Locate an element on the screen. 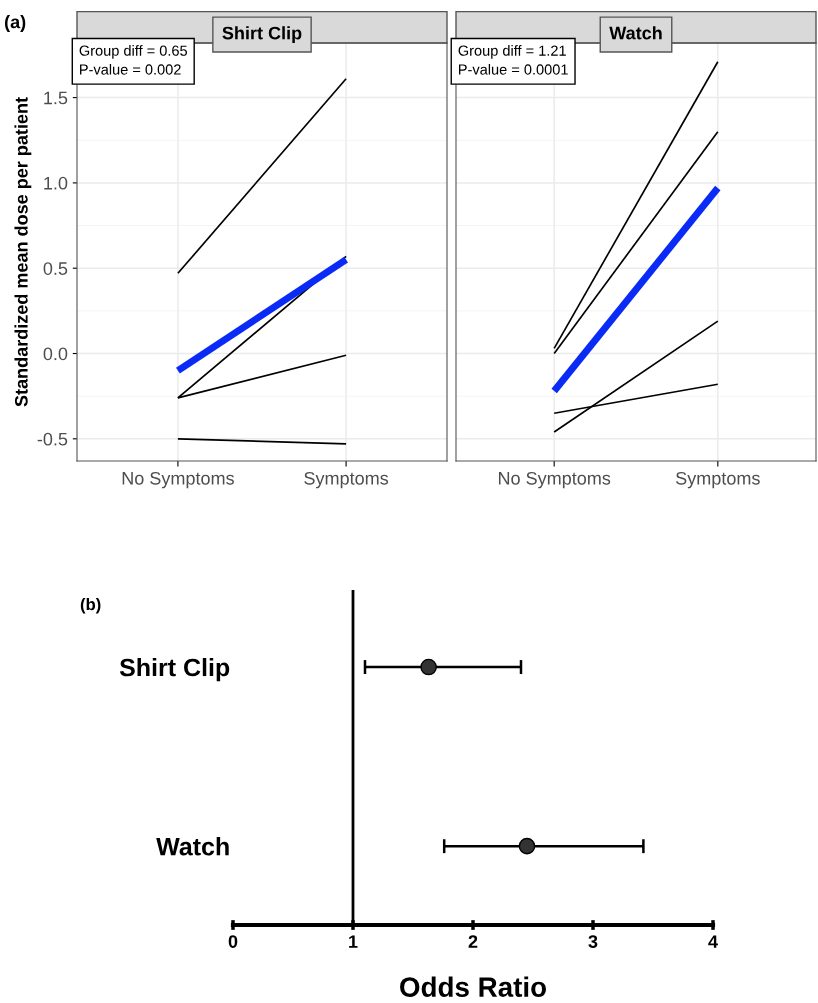 This screenshot has height=1003, width=818. x-axis-title: Odds Ratio is located at coordinates (473, 986).